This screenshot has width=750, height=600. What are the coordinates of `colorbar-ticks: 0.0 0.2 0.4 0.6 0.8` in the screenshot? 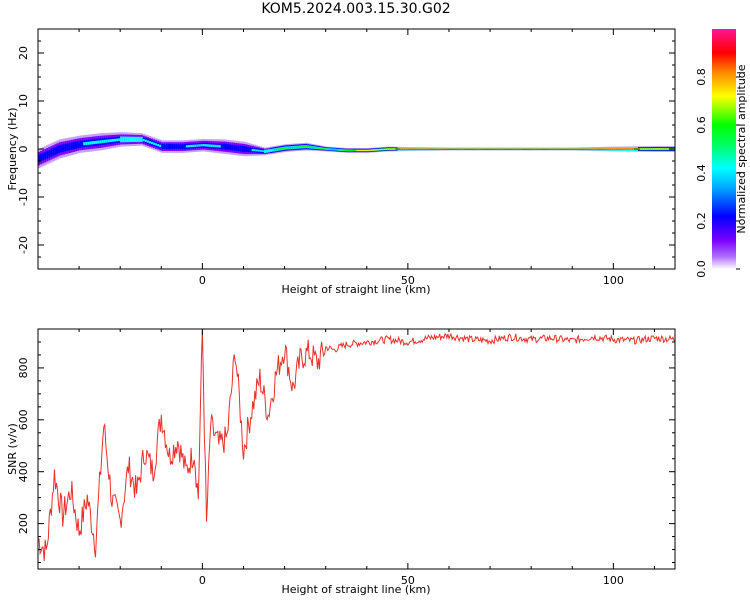 It's located at (717, 173).